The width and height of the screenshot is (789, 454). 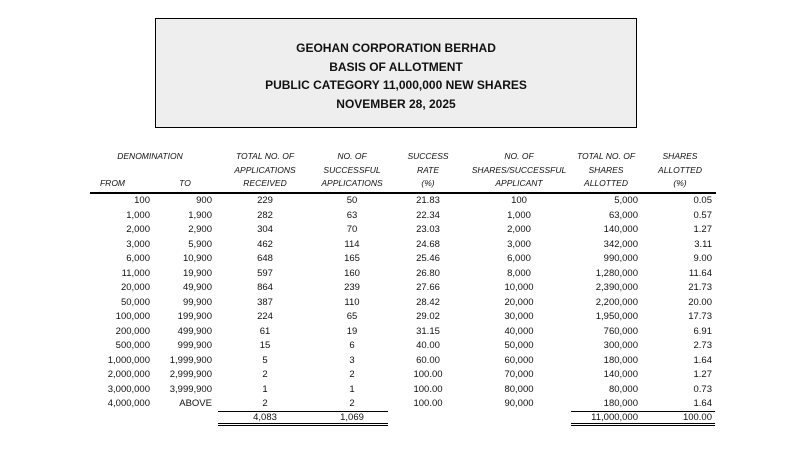 I want to click on shares-per-applicant-cell: 20,000, so click(x=519, y=302).